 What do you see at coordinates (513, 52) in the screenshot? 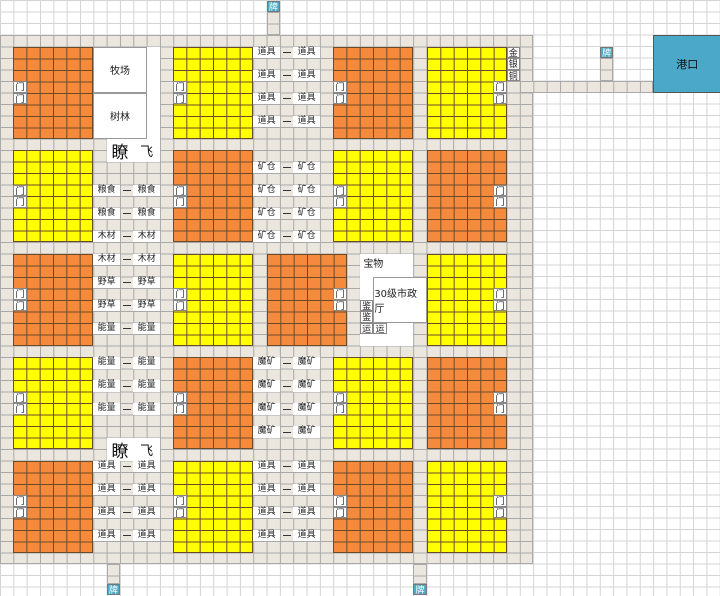
I see `metal-label: 金` at bounding box center [513, 52].